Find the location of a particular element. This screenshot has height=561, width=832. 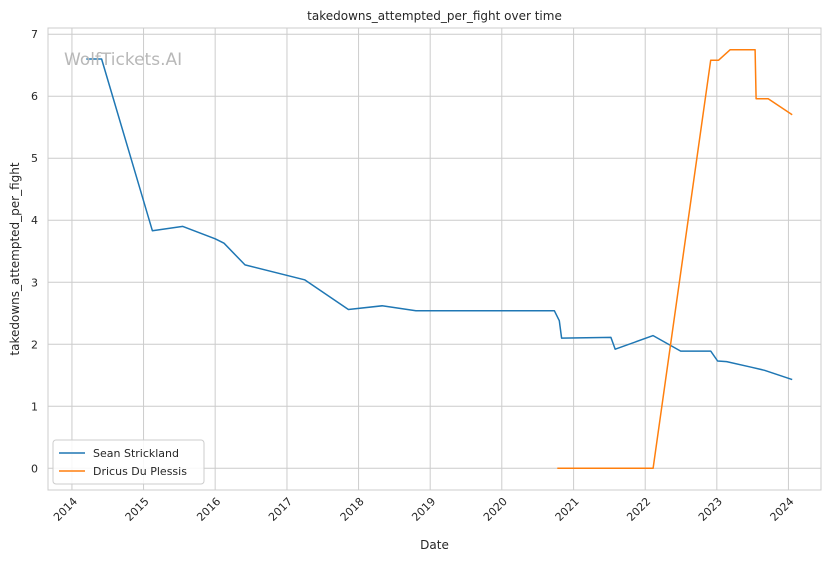

x-tick-label: 2024 is located at coordinates (782, 509).